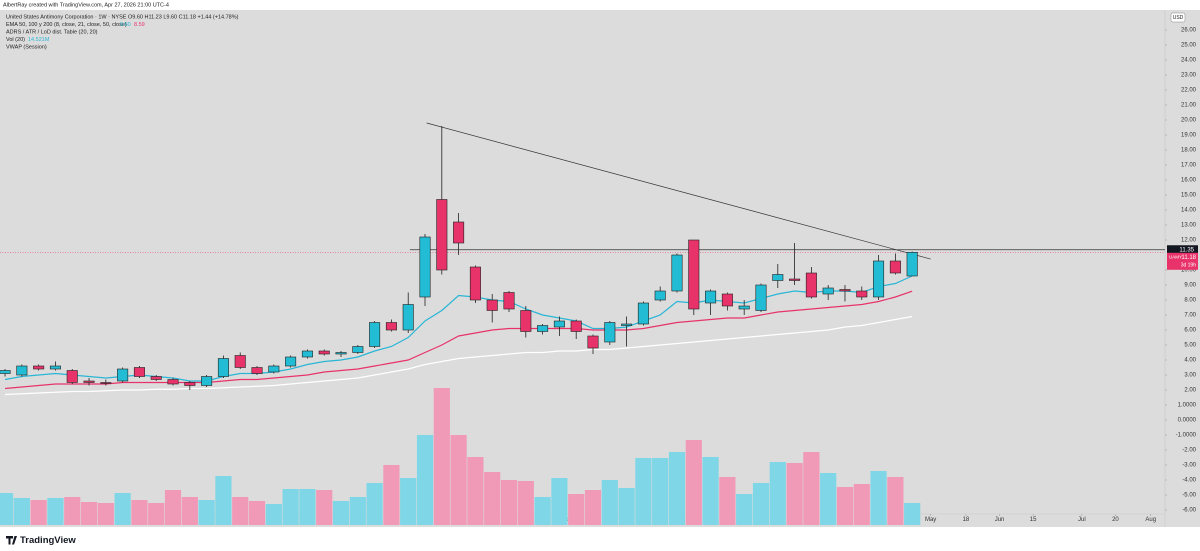  Describe the element at coordinates (1189, 481) in the screenshot. I see `y-tick-label: -4.00` at that location.